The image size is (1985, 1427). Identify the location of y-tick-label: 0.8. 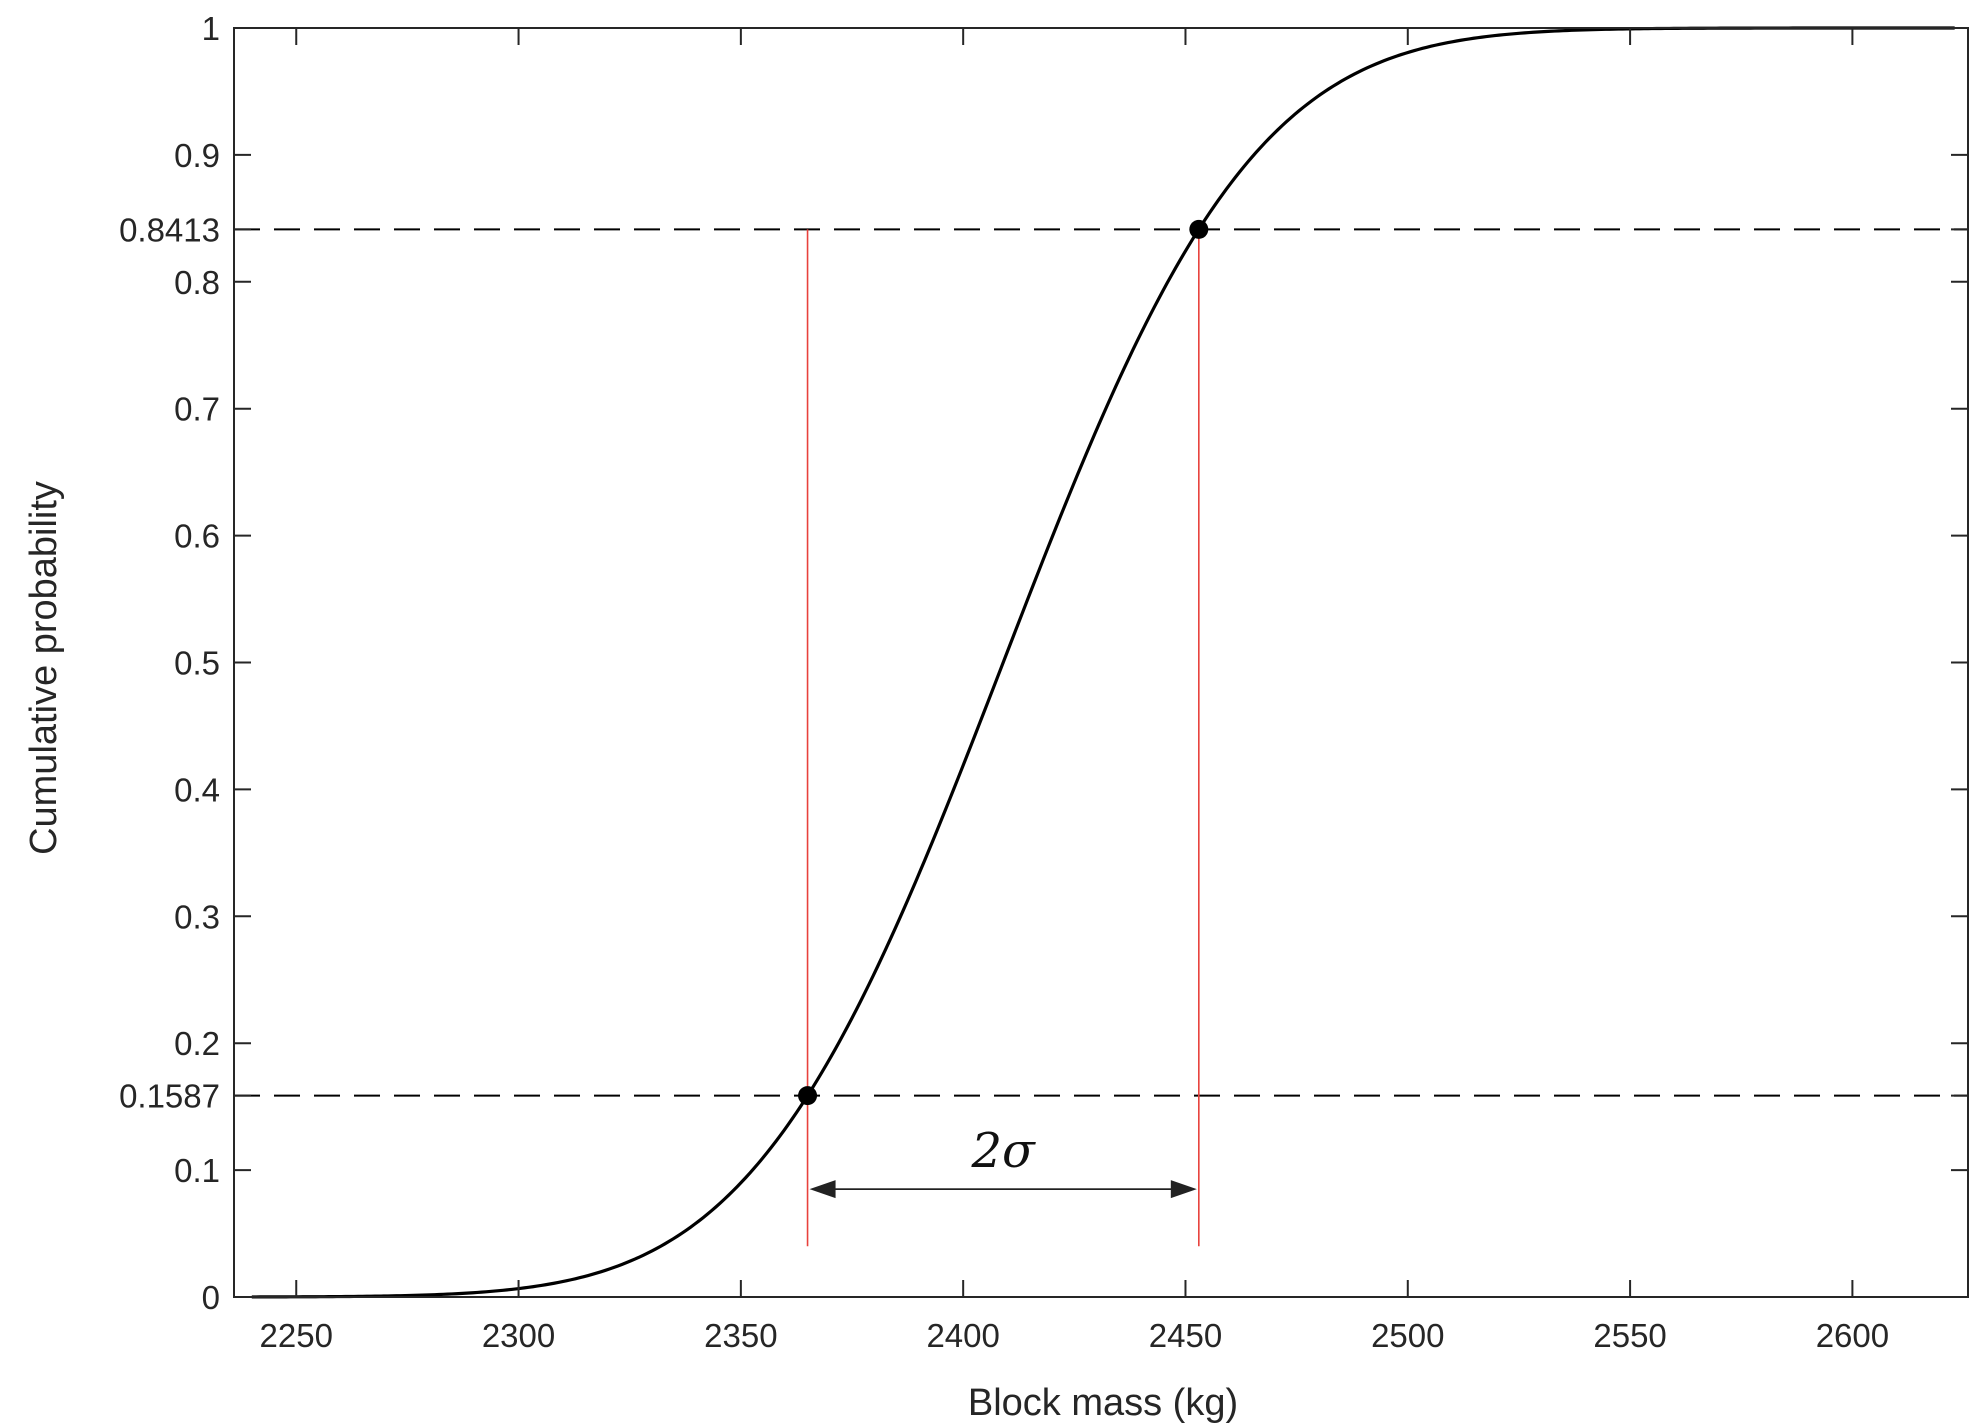
(197, 282).